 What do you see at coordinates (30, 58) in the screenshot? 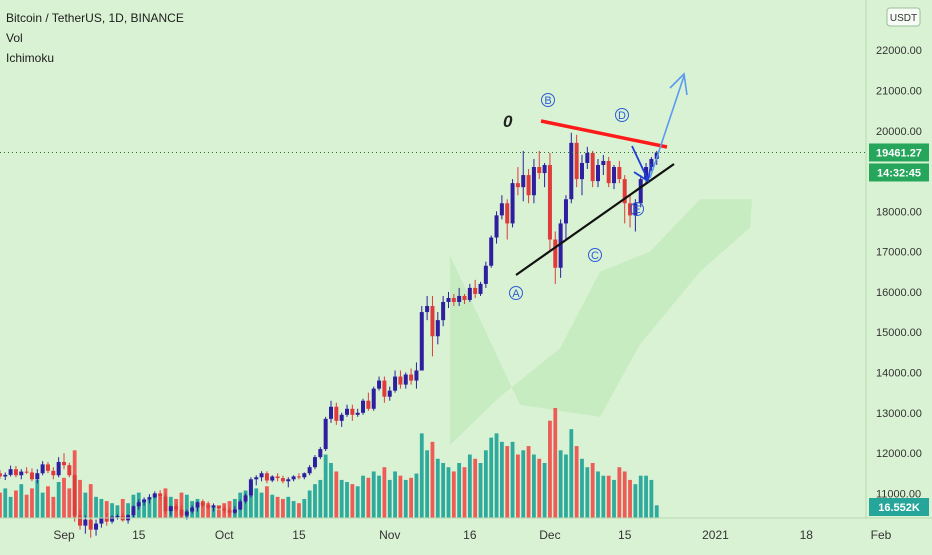
I see `legend-ichimoku: Ichimoku` at bounding box center [30, 58].